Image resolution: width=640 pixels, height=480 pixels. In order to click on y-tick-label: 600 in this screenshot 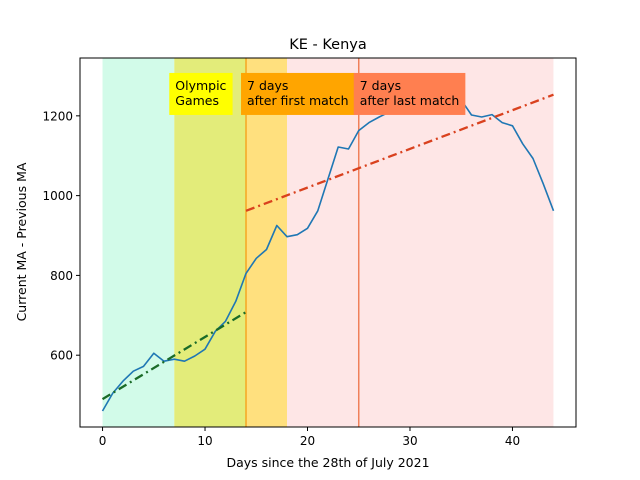, I will do `click(61, 356)`.